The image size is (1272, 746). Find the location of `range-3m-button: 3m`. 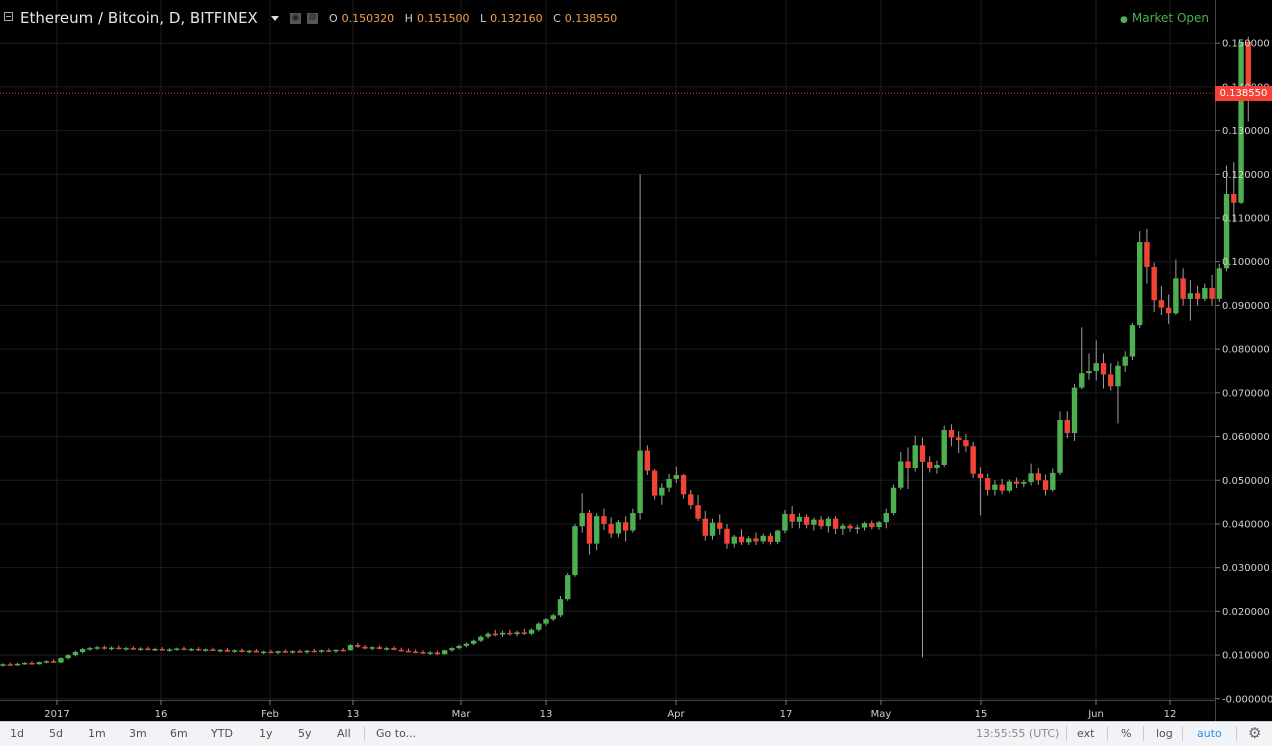

range-3m-button: 3m is located at coordinates (138, 733).